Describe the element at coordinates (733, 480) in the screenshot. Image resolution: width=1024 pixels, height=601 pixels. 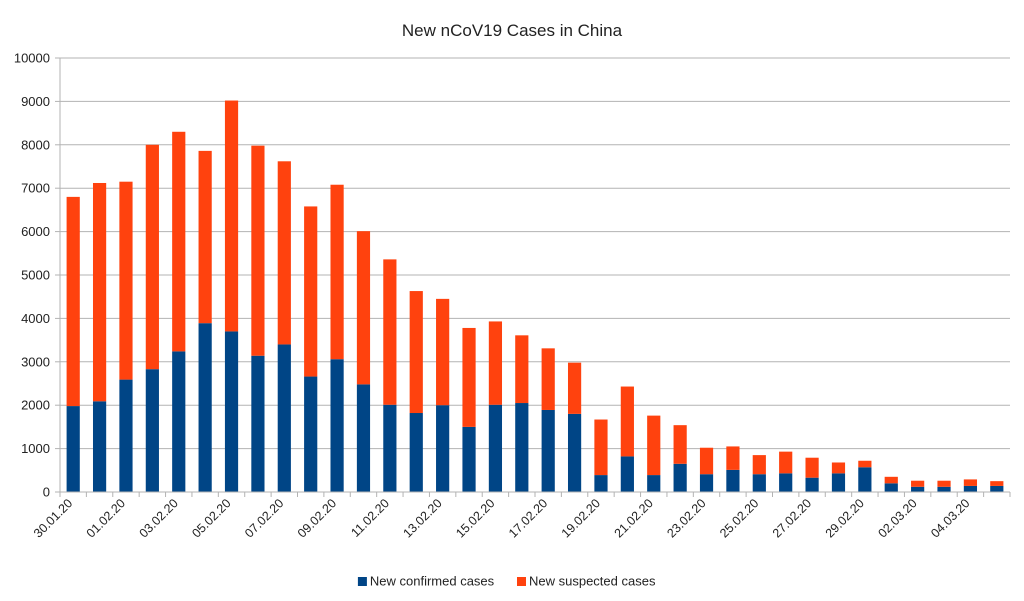
I see `bar-confirmed-24.02.20` at that location.